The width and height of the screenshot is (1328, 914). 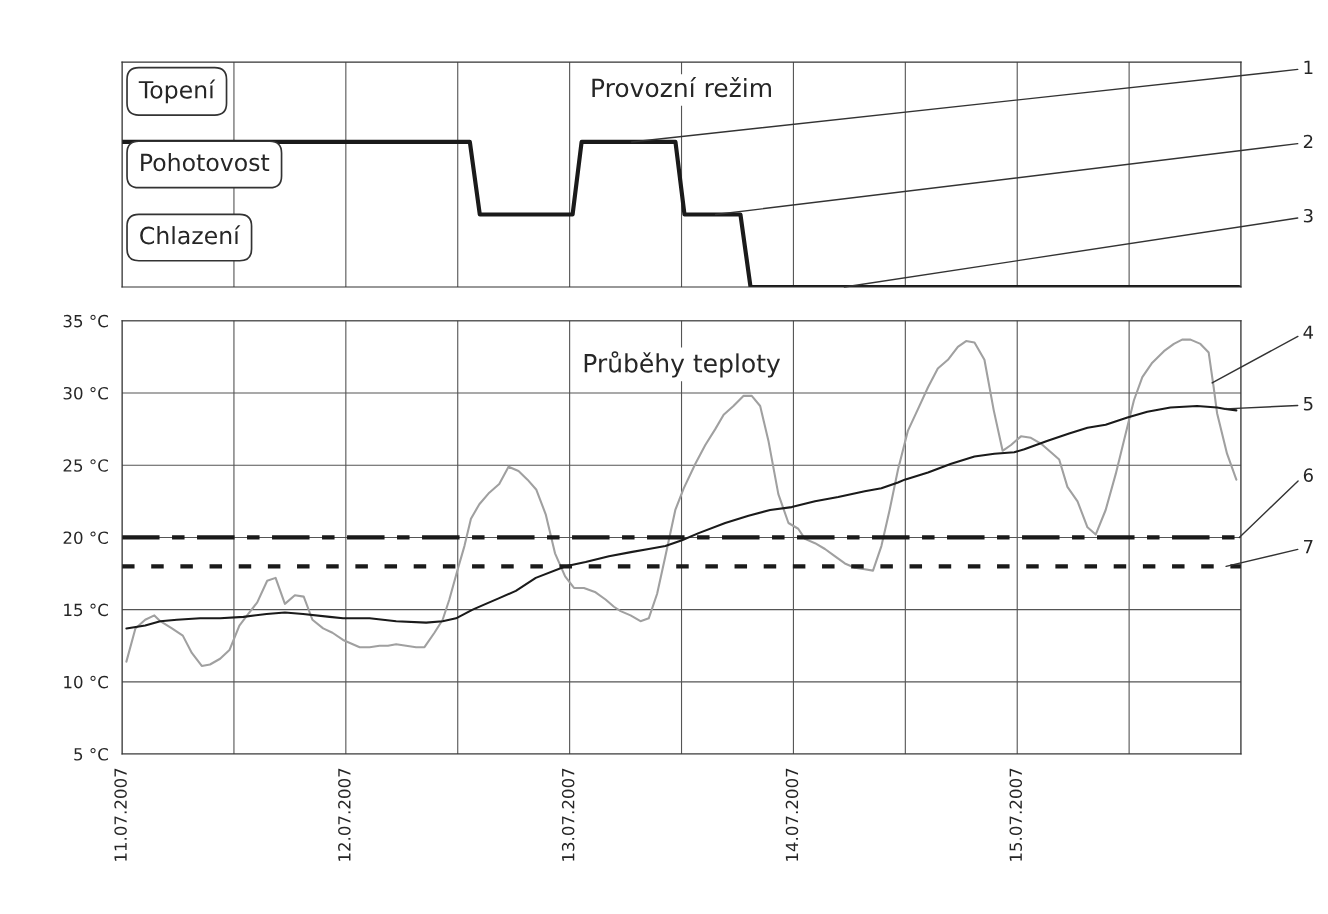 I want to click on annotation: 1, so click(x=1308, y=67).